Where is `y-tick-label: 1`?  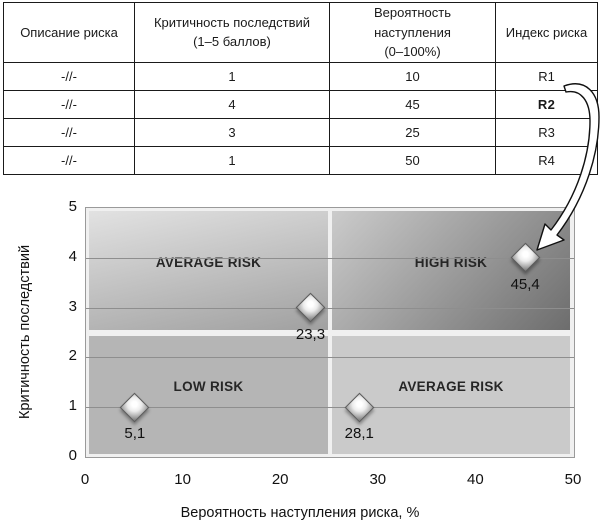 y-tick-label: 1 is located at coordinates (72, 406).